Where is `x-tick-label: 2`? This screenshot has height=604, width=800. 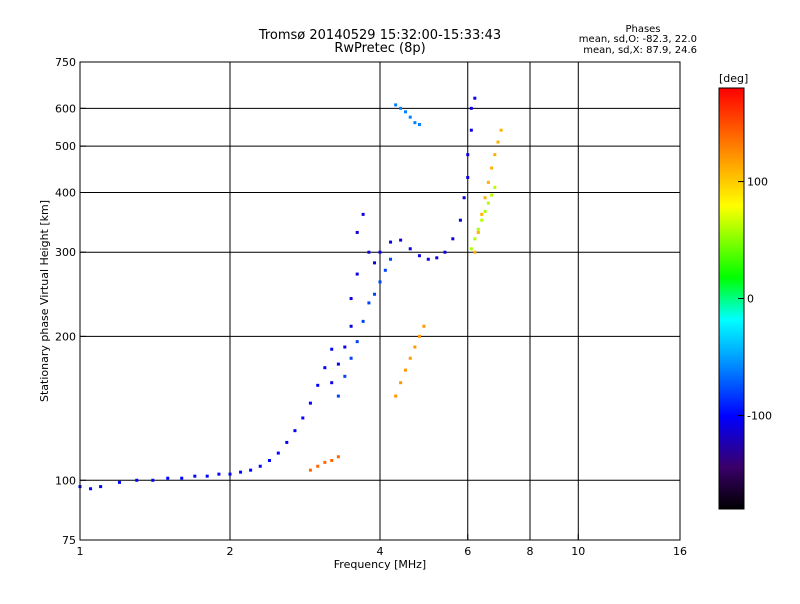
x-tick-label: 2 is located at coordinates (230, 551).